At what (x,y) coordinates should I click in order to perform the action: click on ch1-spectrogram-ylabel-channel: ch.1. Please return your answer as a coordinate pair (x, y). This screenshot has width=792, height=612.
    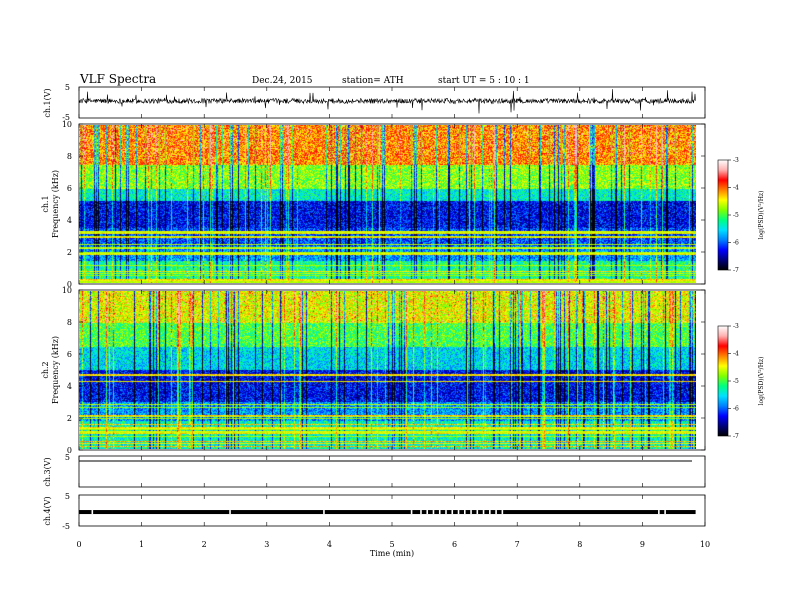
    Looking at the image, I should click on (45, 203).